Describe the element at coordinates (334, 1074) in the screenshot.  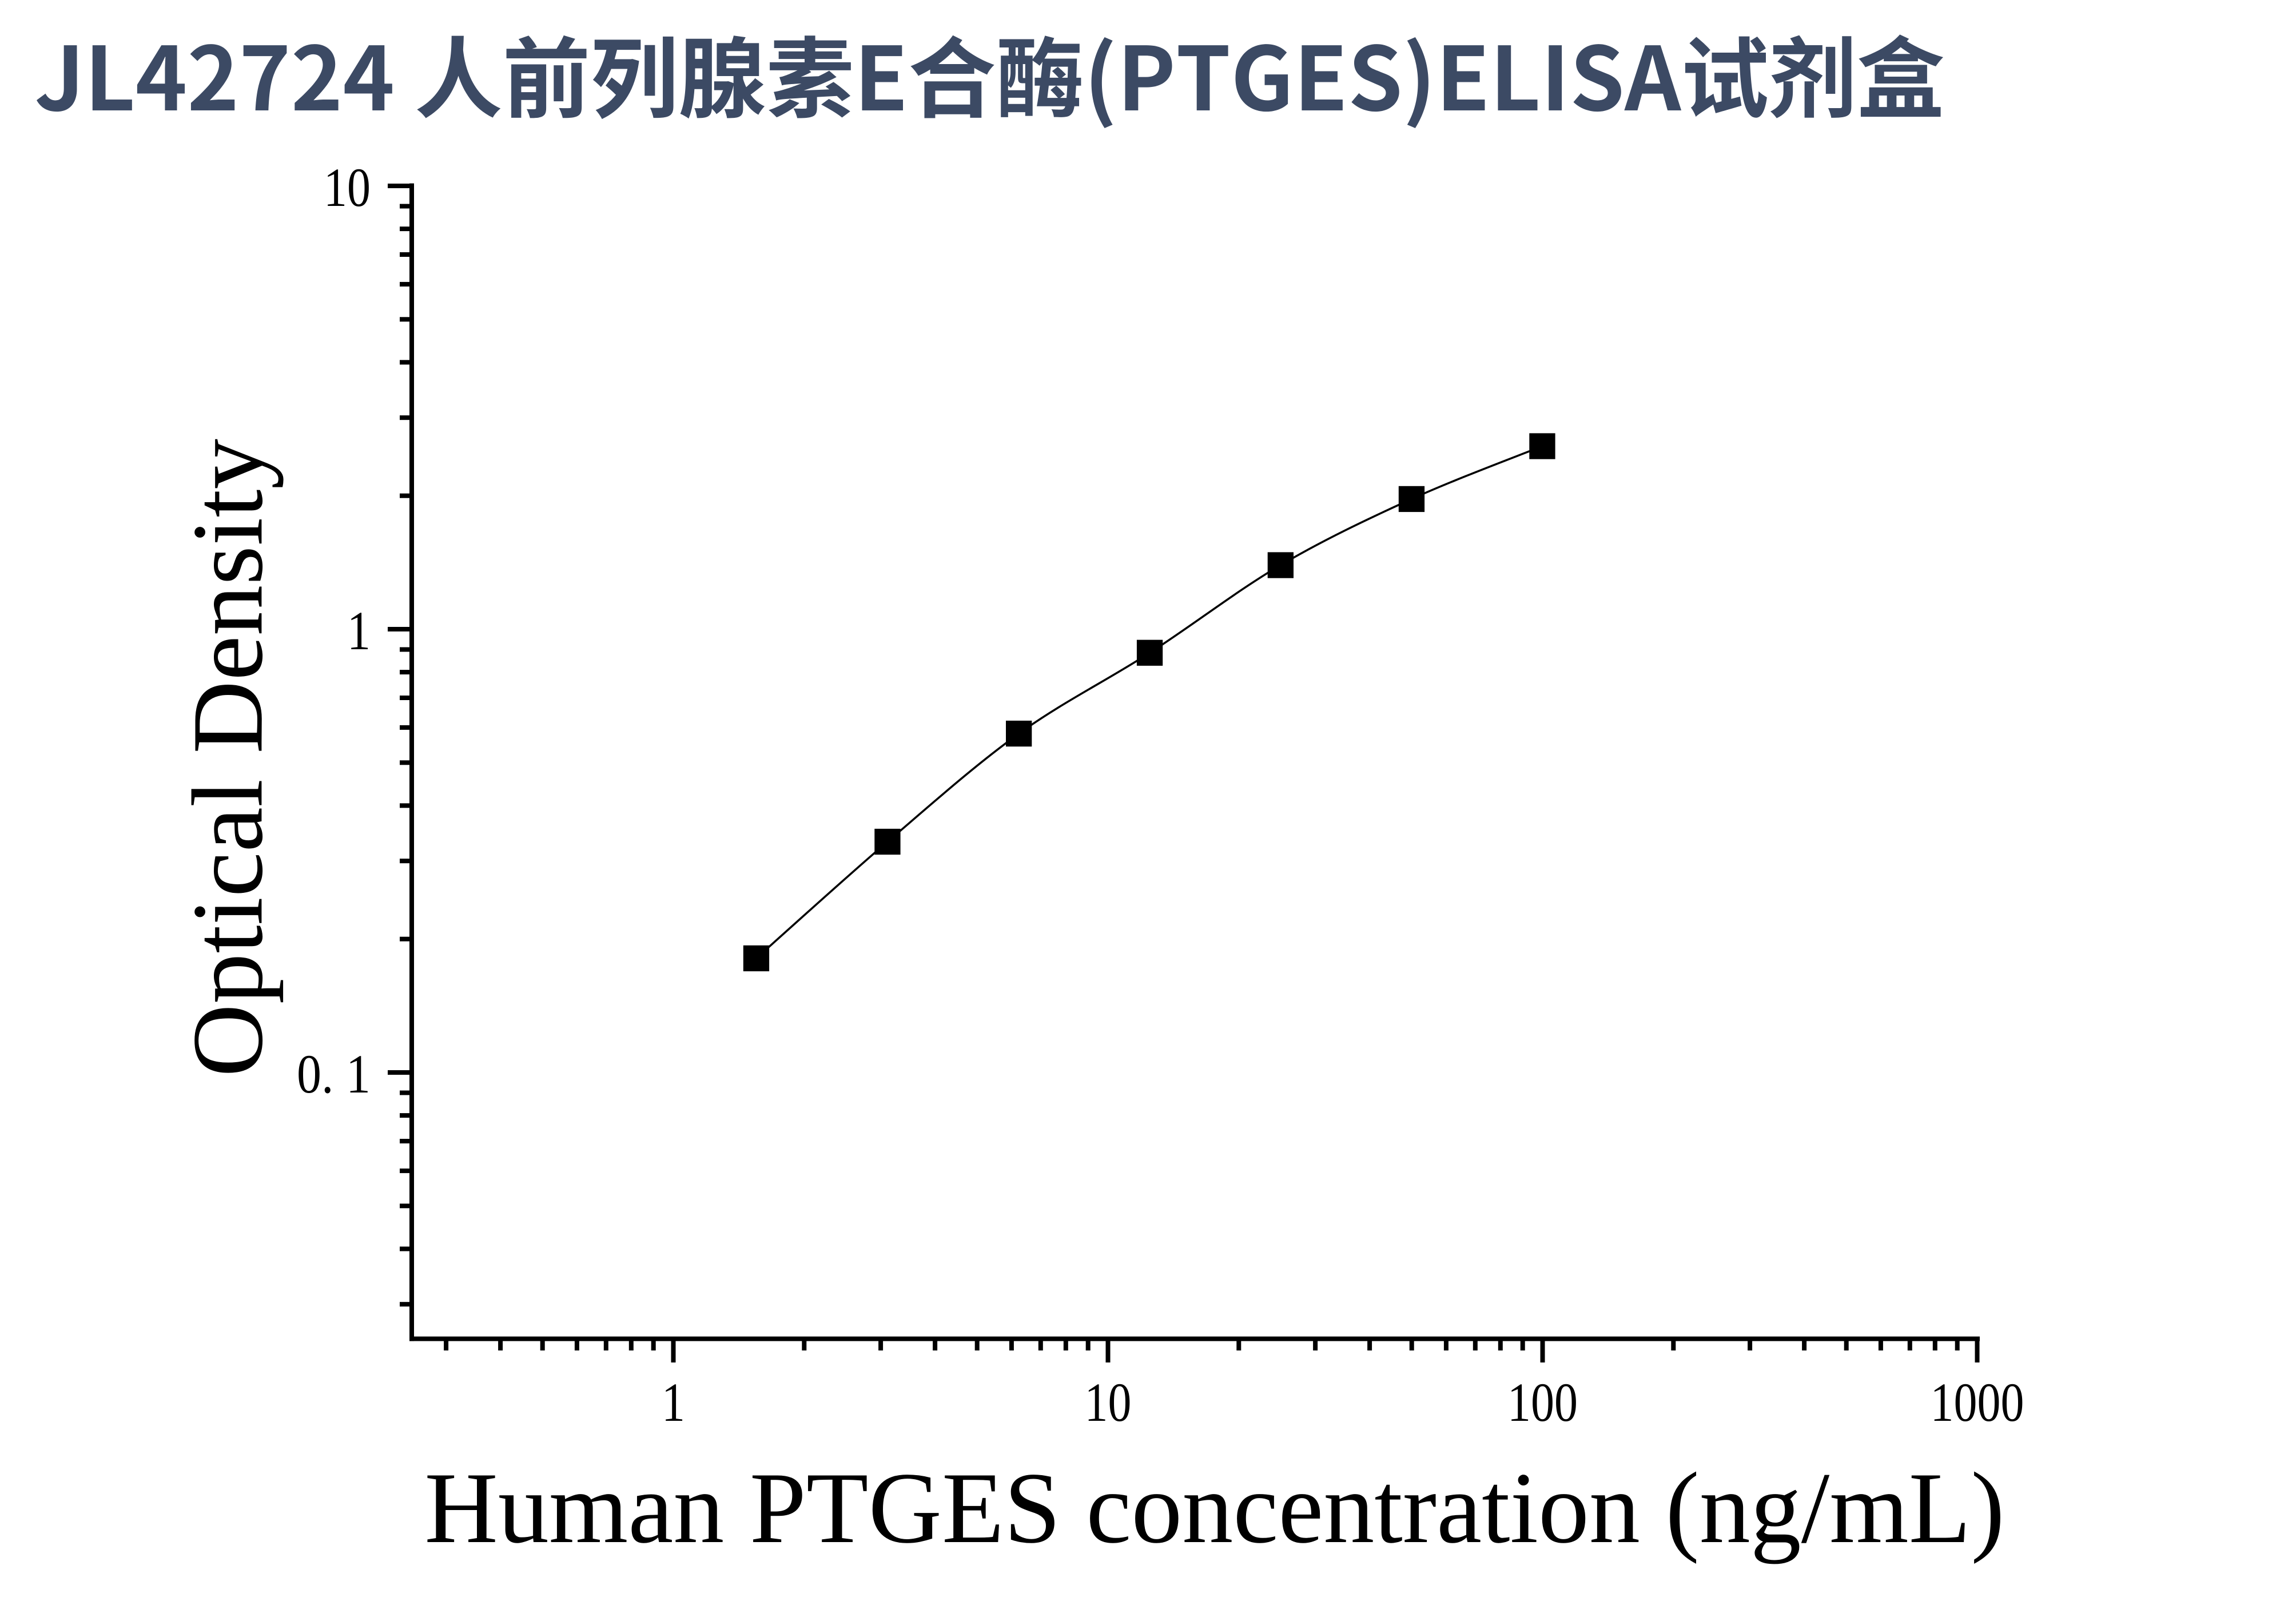
I see `svg-text: 0. 1` at that location.